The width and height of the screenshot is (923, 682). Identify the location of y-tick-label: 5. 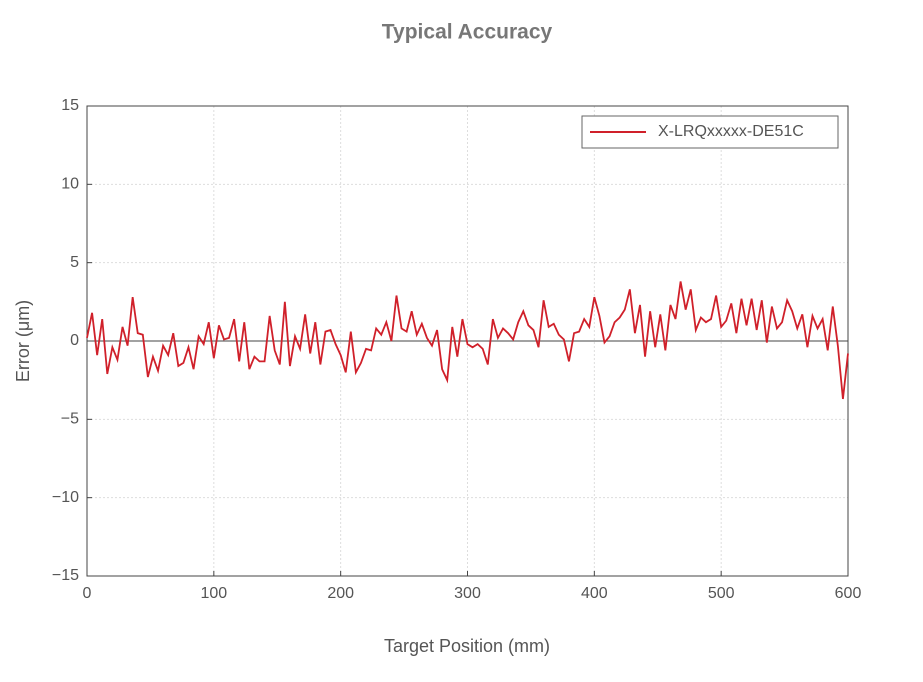
(74, 262).